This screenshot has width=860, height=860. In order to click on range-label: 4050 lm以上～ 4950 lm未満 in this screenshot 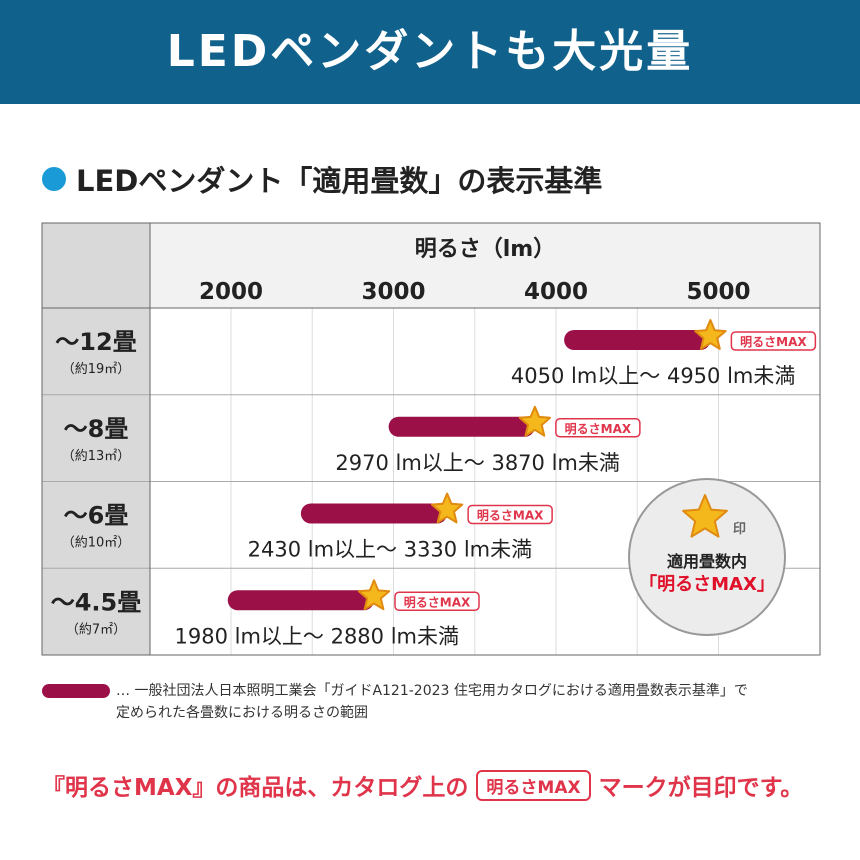, I will do `click(653, 376)`.